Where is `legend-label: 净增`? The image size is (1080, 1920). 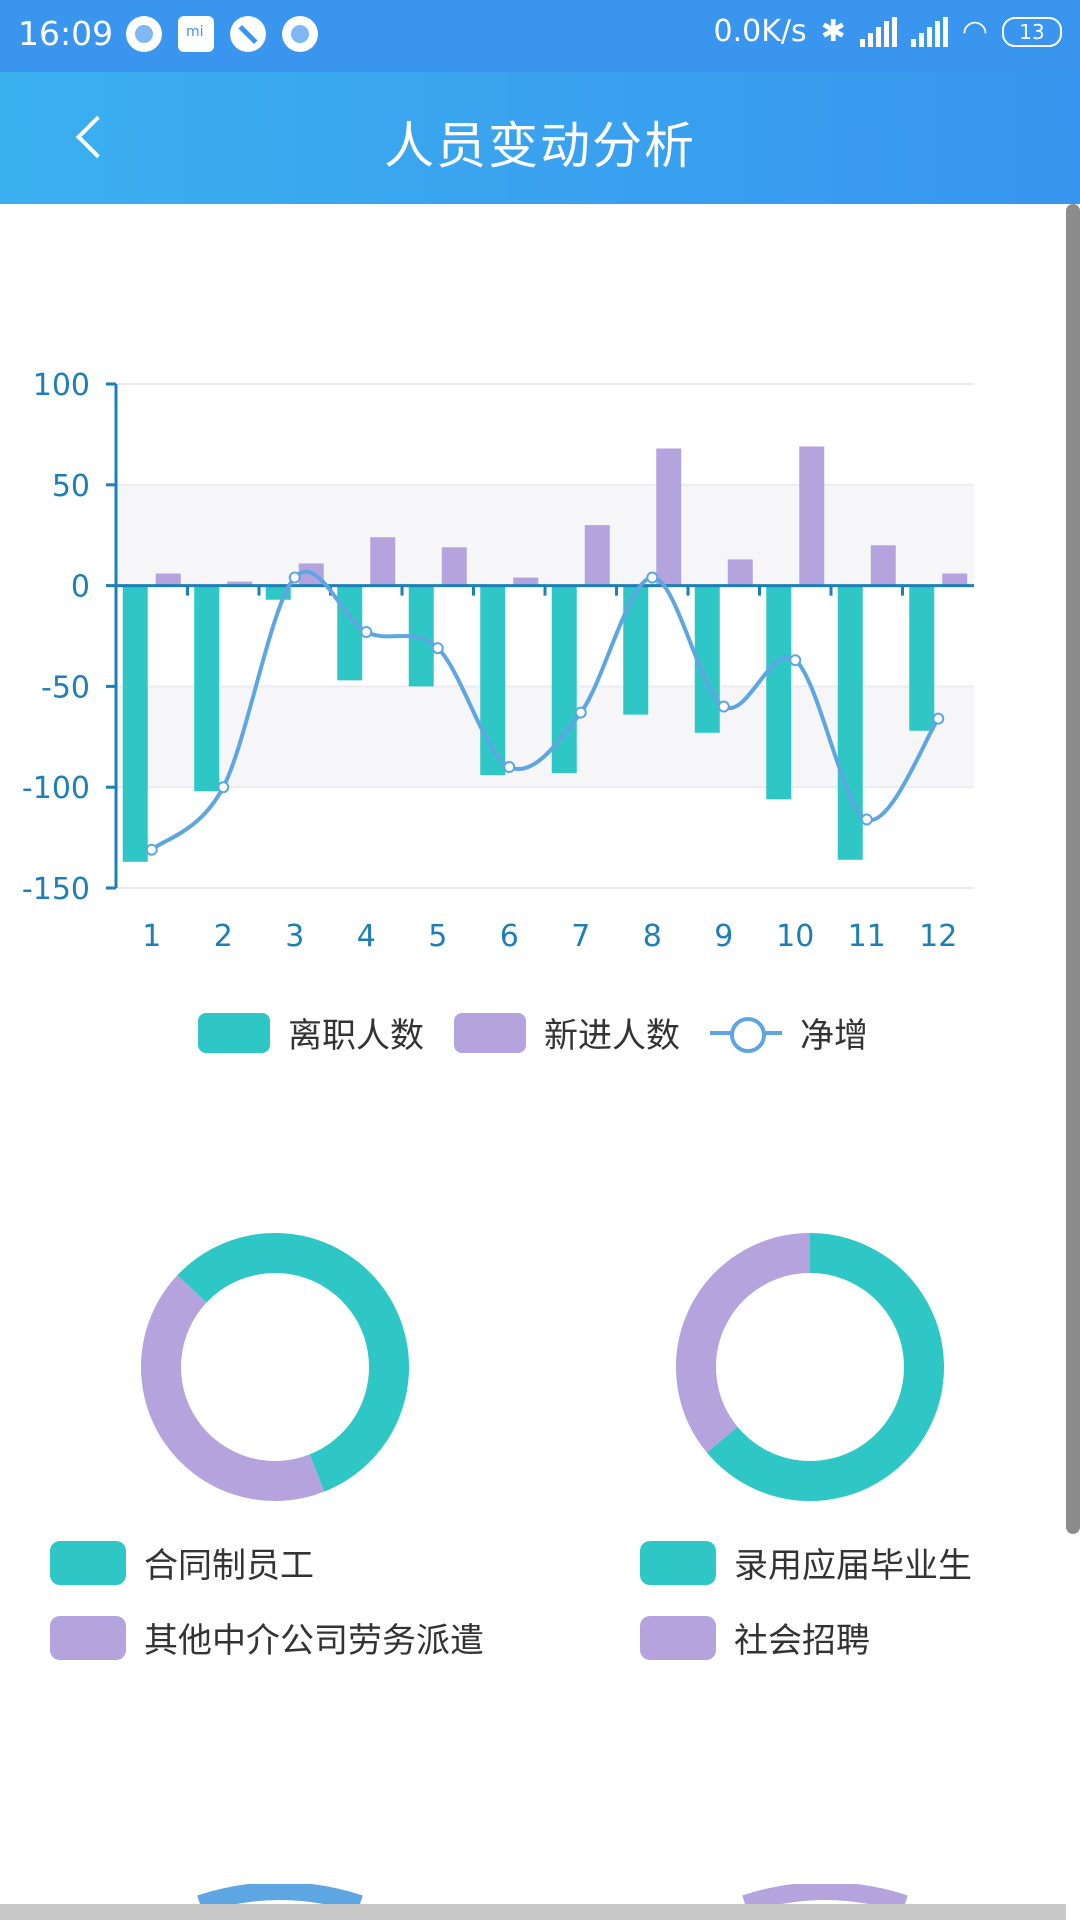
legend-label: 净增 is located at coordinates (834, 1036).